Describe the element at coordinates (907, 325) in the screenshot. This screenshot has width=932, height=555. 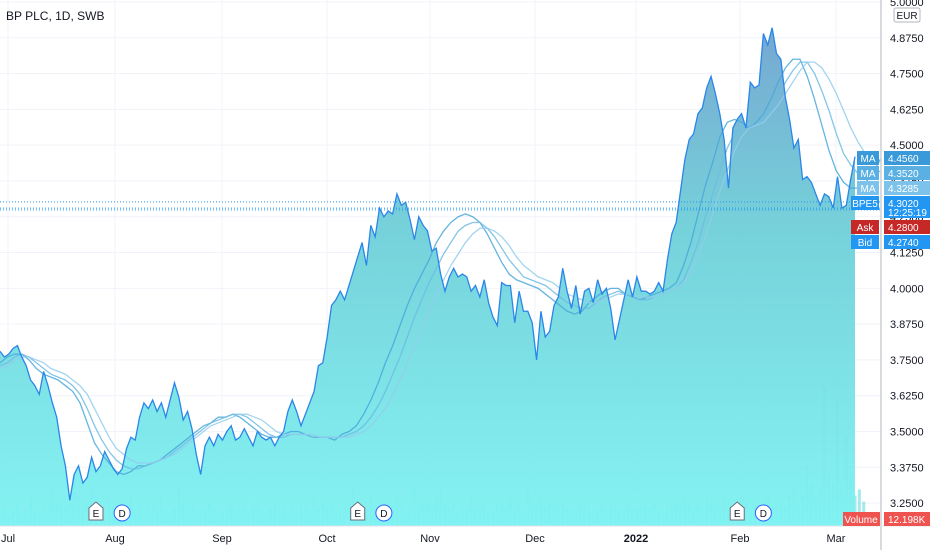
I see `price-tick-label: 3.8750` at that location.